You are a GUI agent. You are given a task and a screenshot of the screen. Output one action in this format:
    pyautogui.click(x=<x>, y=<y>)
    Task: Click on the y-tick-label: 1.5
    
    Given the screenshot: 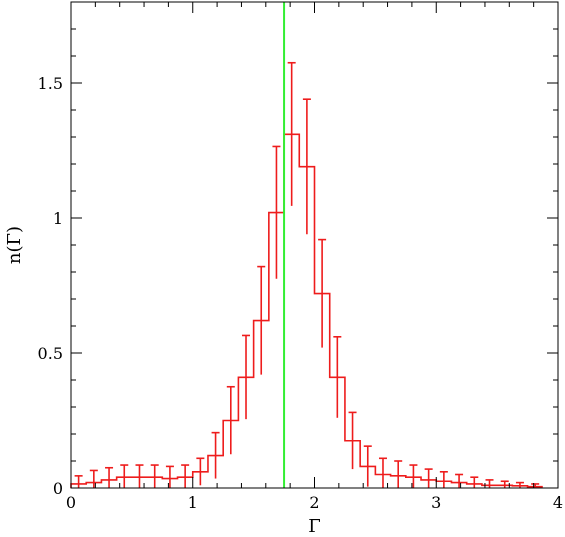 What is the action you would take?
    pyautogui.click(x=50, y=83)
    